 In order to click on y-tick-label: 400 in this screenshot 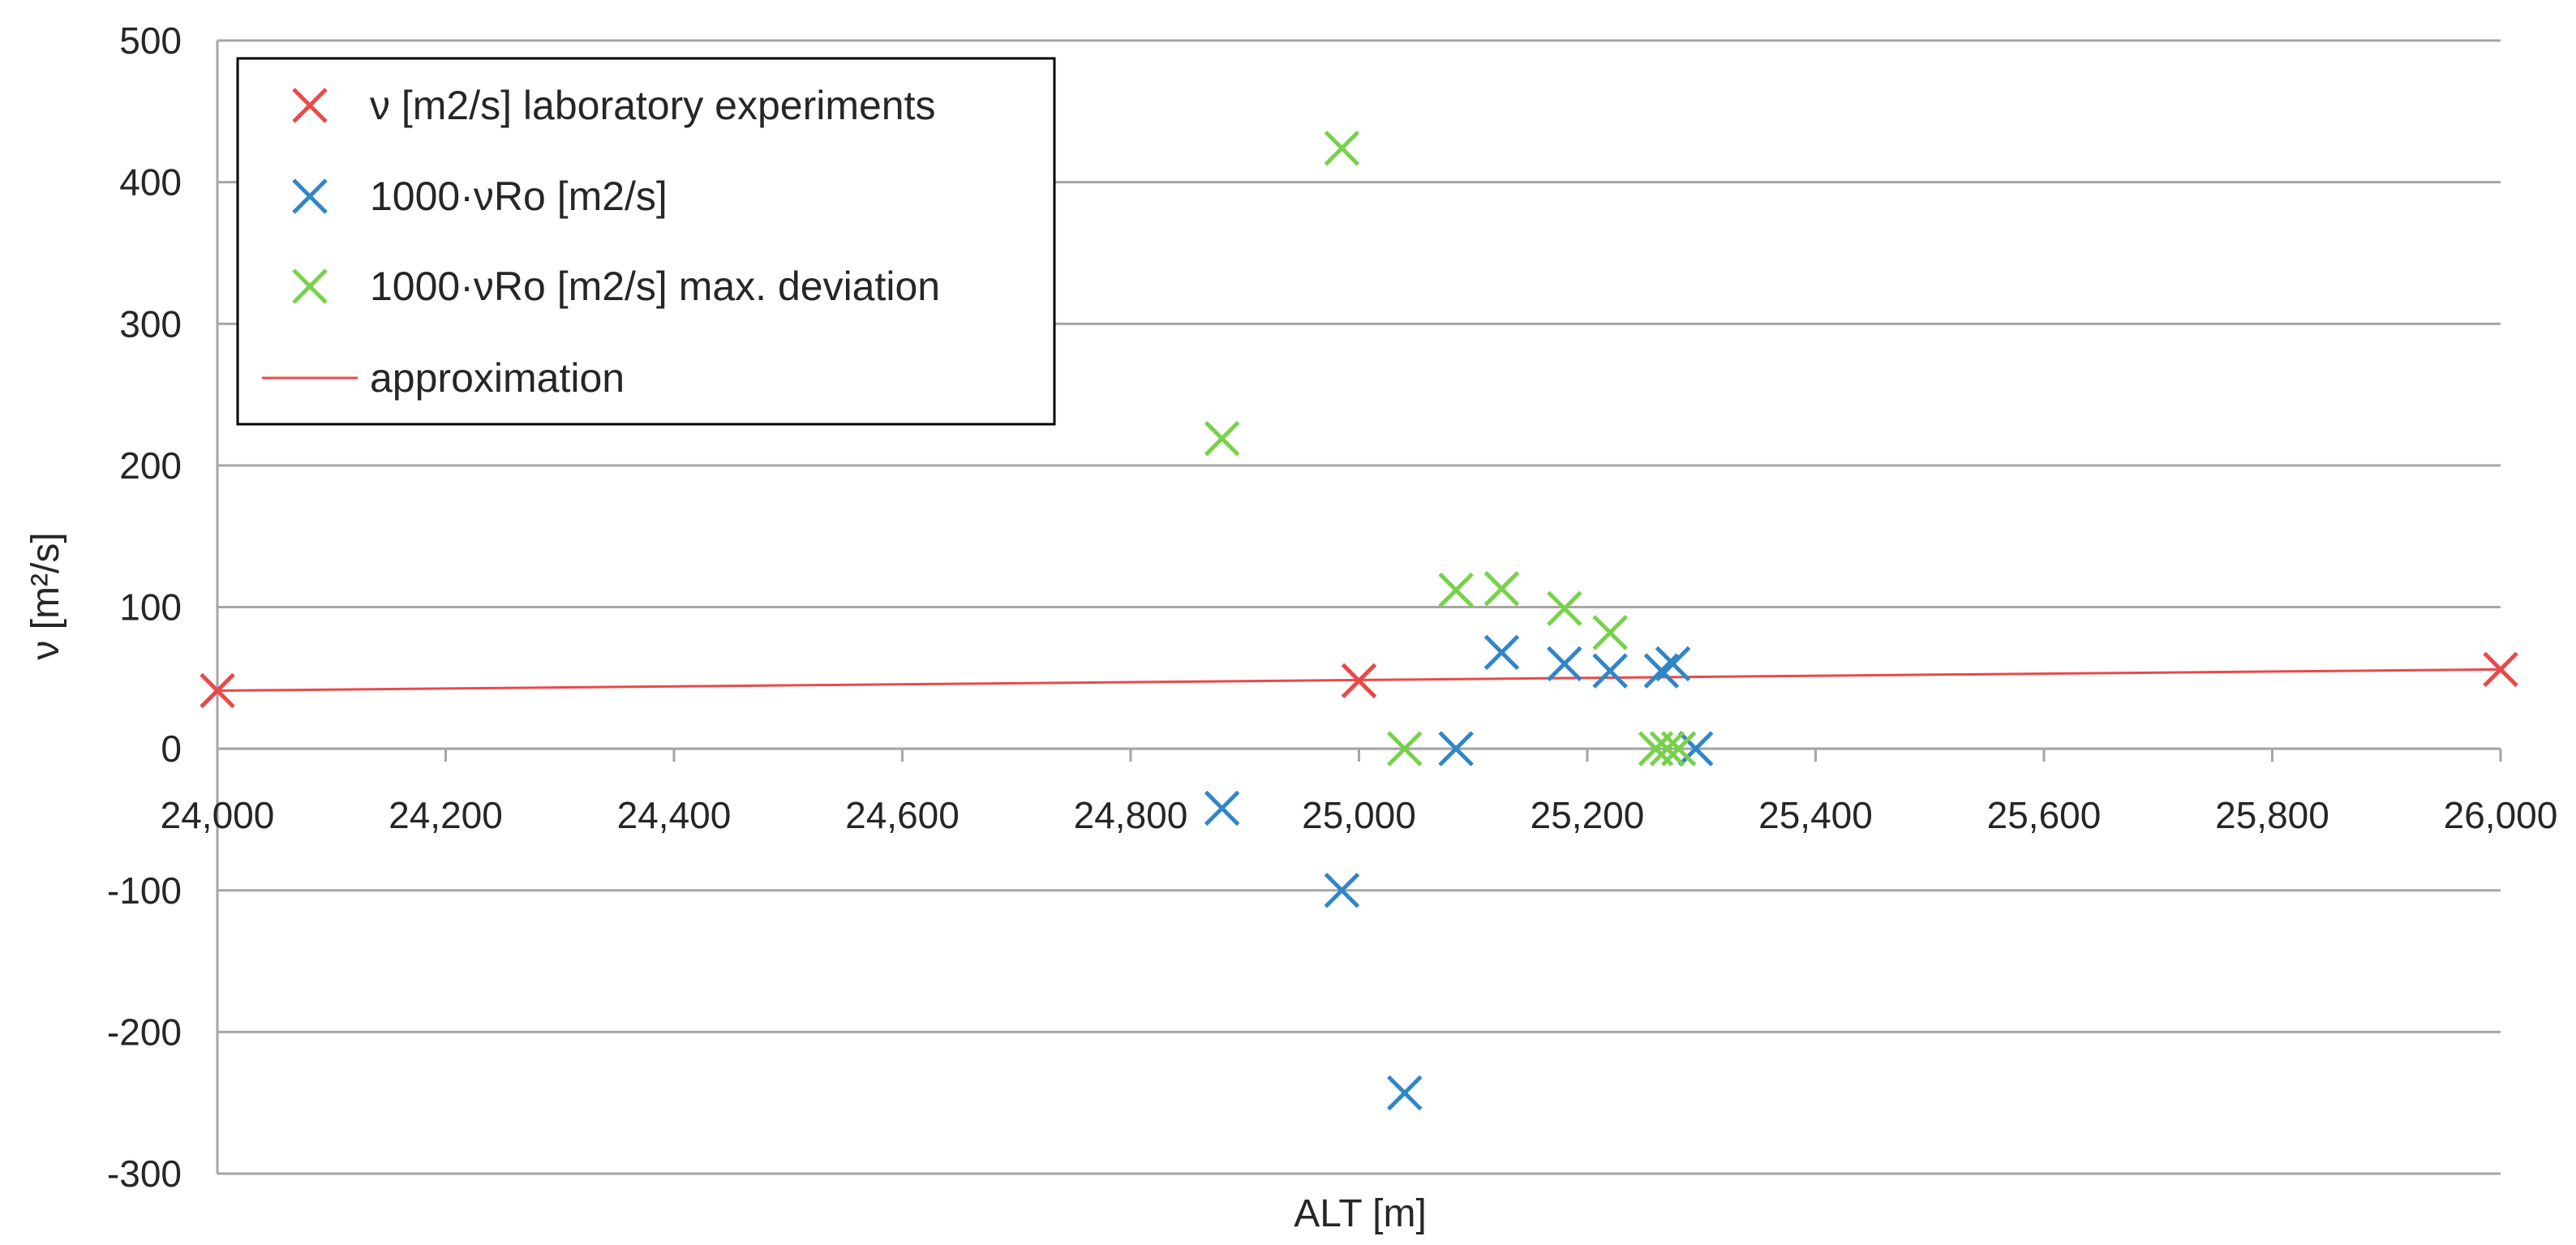, I will do `click(150, 182)`.